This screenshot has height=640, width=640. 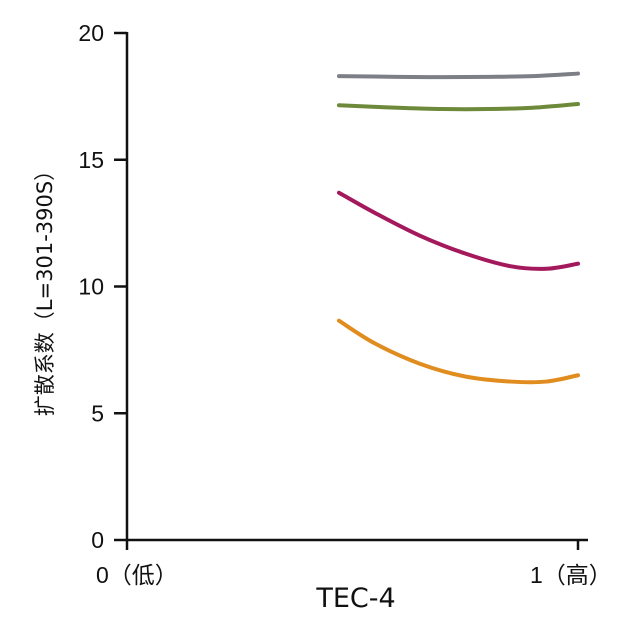 What do you see at coordinates (354, 564) in the screenshot?
I see `x-ticks: 0（低） 1（高）` at bounding box center [354, 564].